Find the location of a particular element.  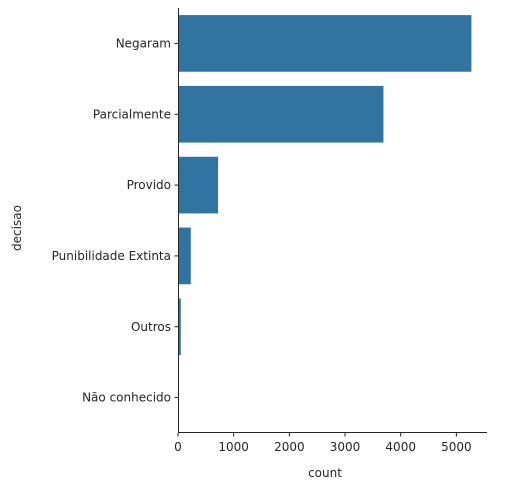

x-tick-label-5: 5000 is located at coordinates (456, 447).